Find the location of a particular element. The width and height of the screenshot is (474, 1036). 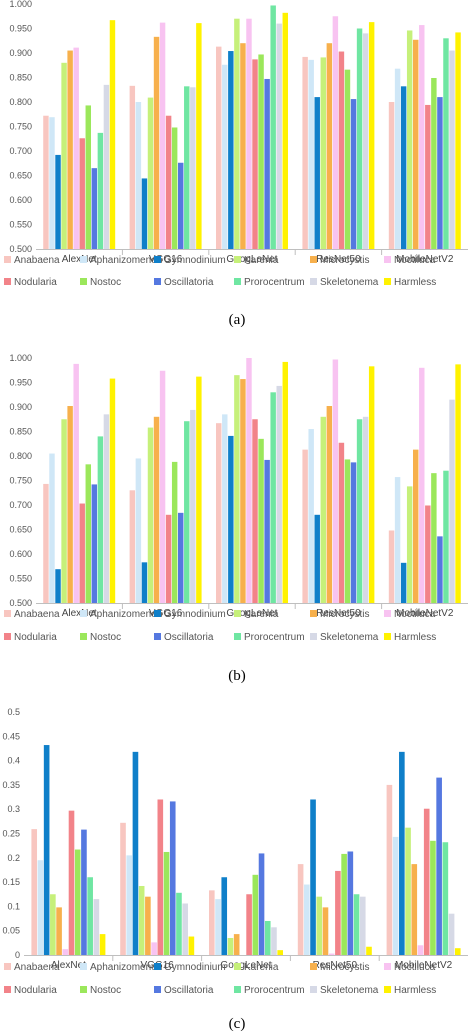

x-tick-label: MobileNetV2 is located at coordinates (425, 613).